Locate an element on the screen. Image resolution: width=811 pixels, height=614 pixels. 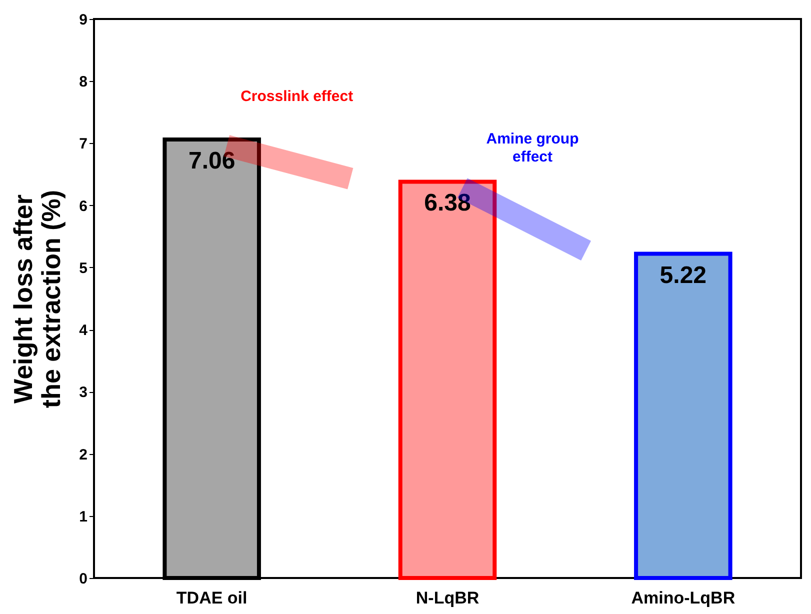
data-label: 6.38 is located at coordinates (447, 203).